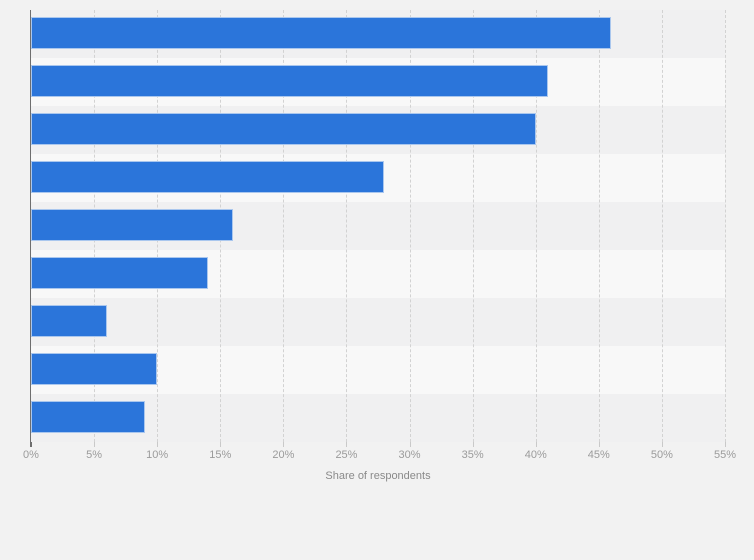  I want to click on x-tick-label: 5%, so click(94, 455).